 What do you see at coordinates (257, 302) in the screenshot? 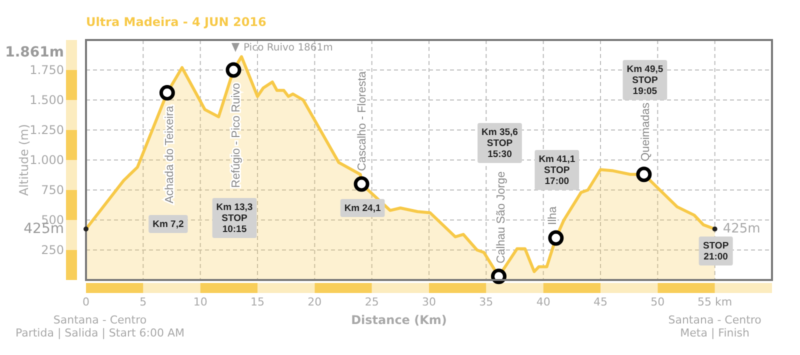
I see `x-tick-label: 15` at bounding box center [257, 302].